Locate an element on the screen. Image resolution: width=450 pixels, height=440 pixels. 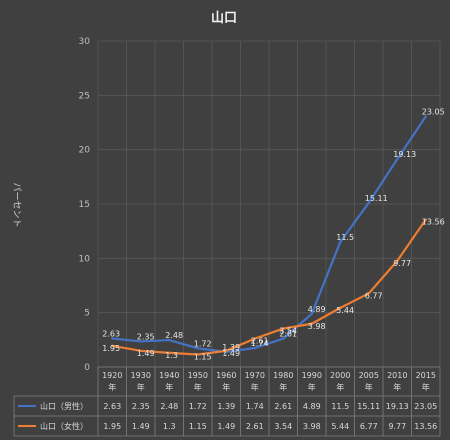
table-cell: 9.77 is located at coordinates (397, 426).